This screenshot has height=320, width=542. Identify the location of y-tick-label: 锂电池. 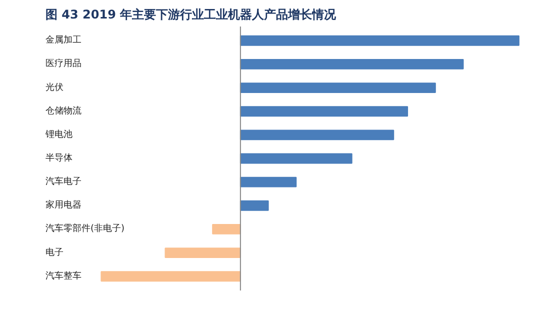
(58, 134).